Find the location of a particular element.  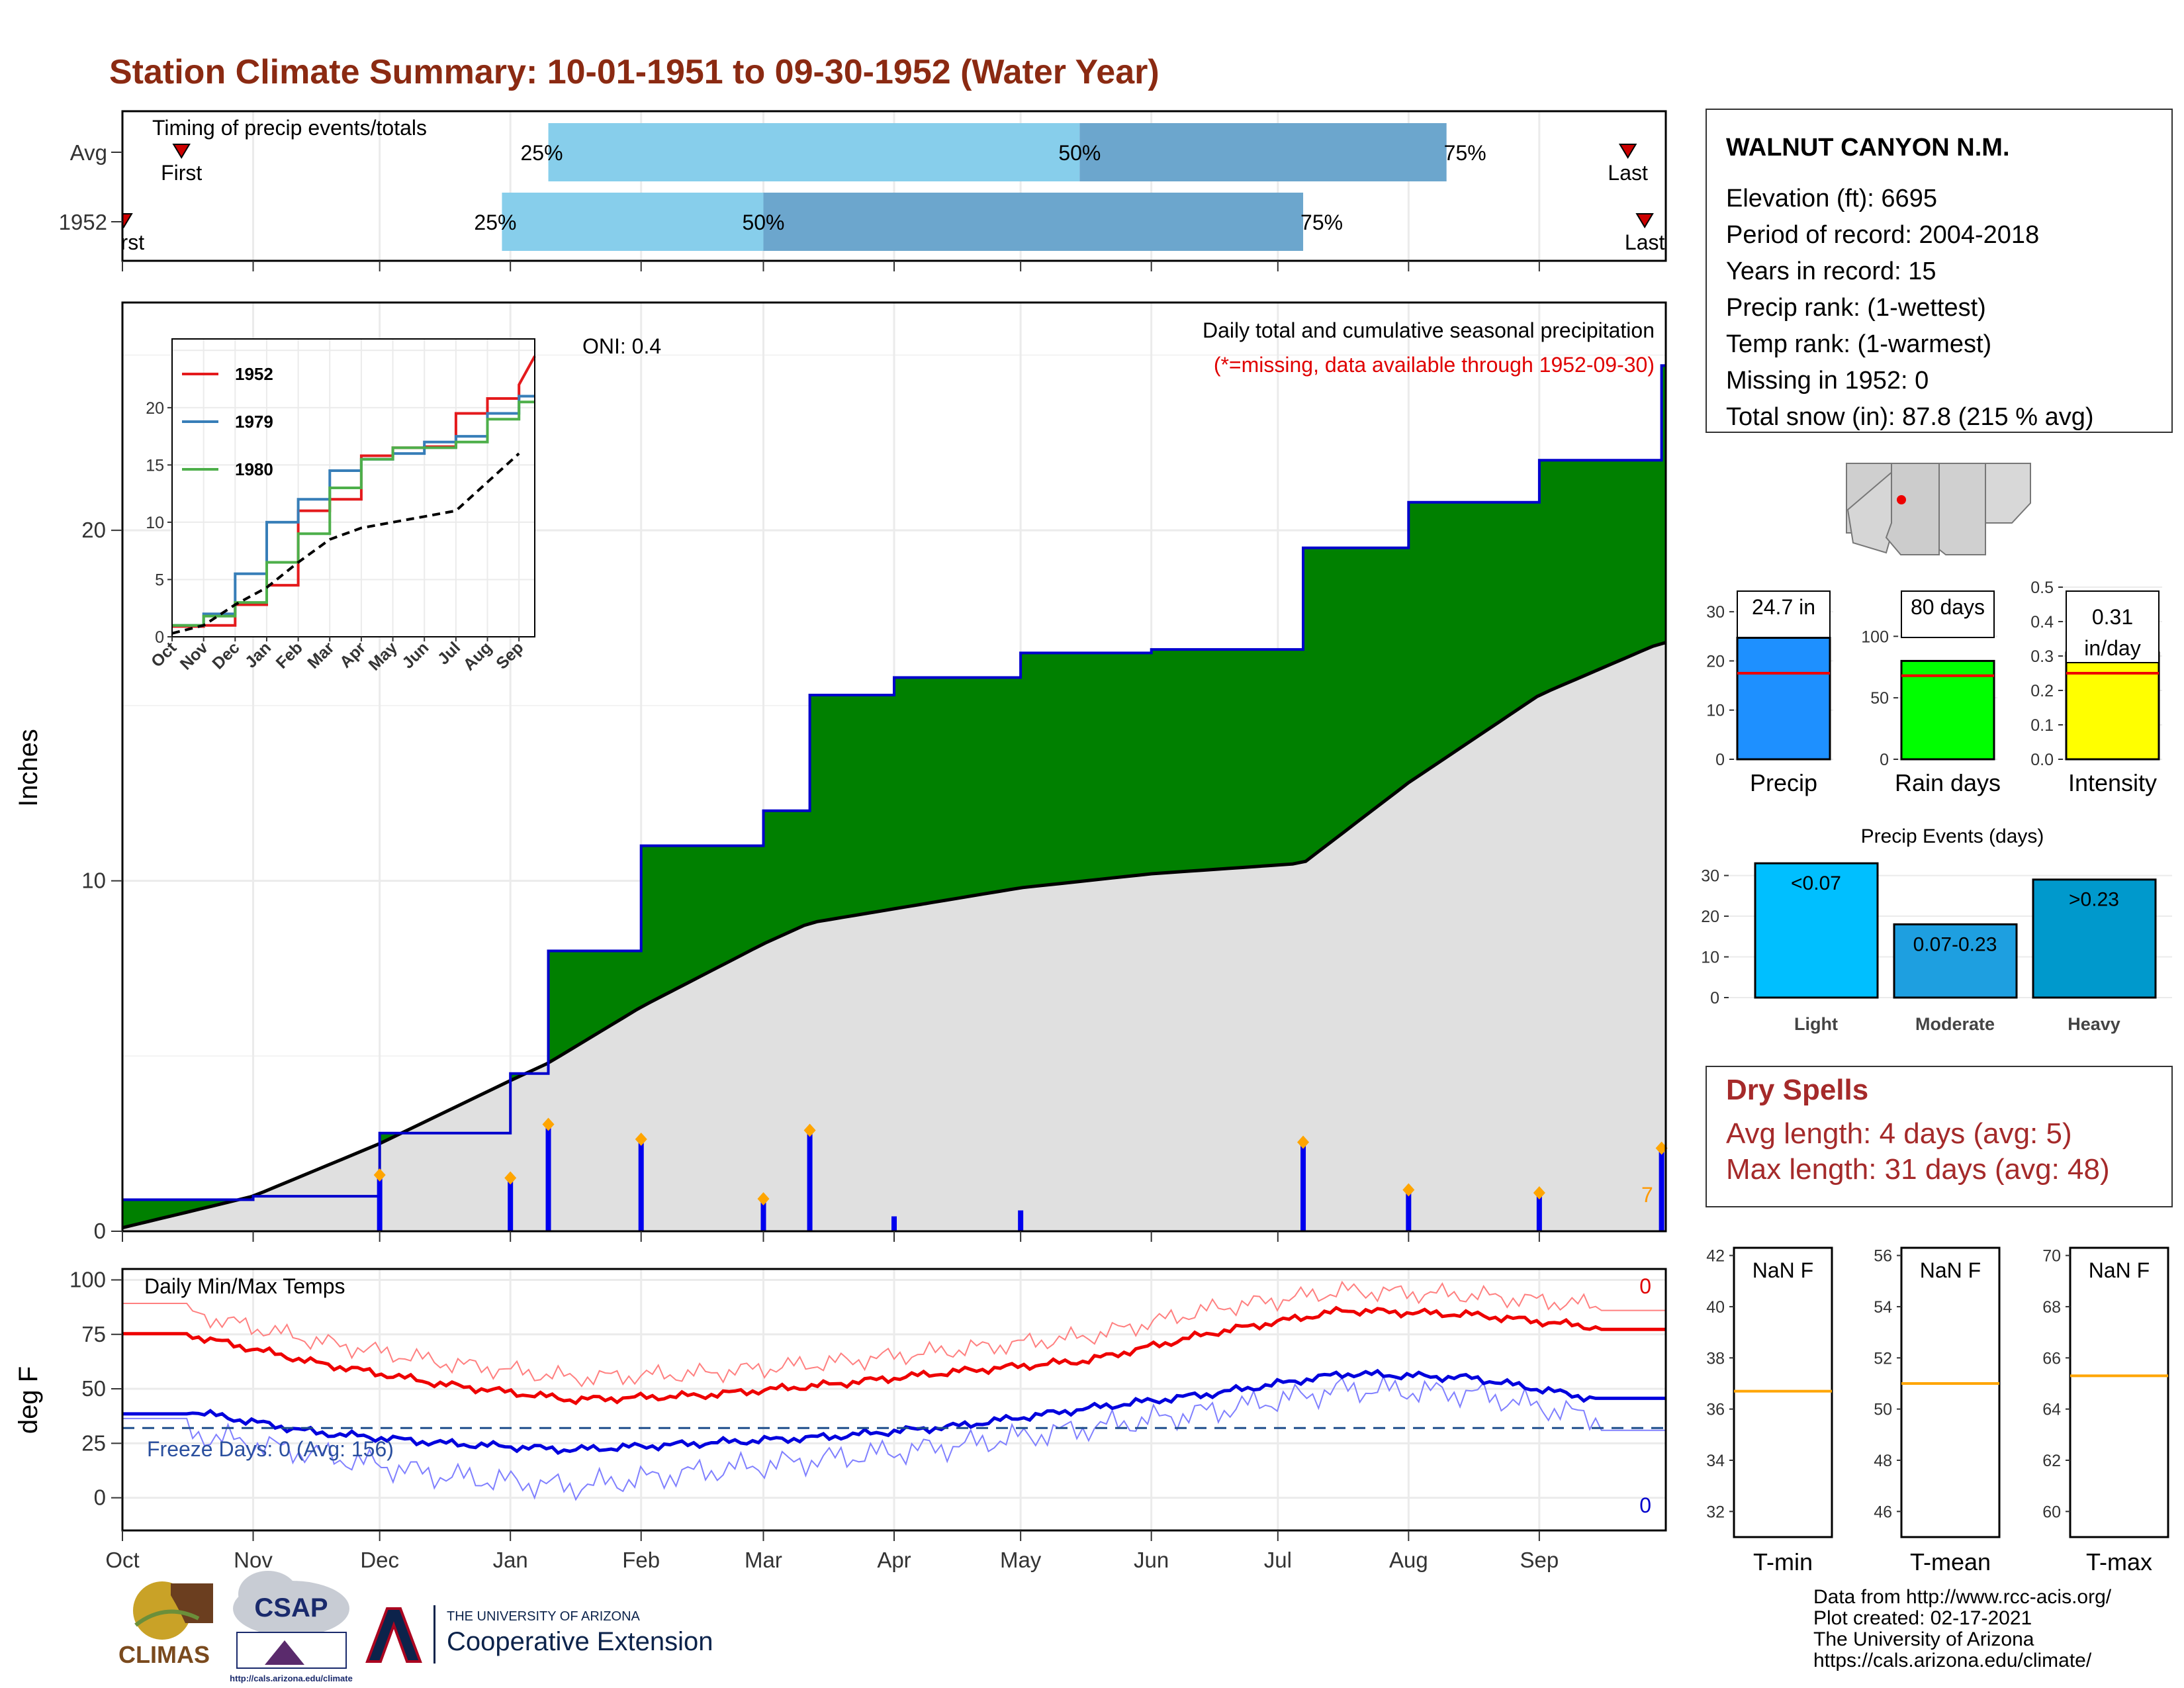

precip-event-name-light: Light is located at coordinates (1816, 1024).